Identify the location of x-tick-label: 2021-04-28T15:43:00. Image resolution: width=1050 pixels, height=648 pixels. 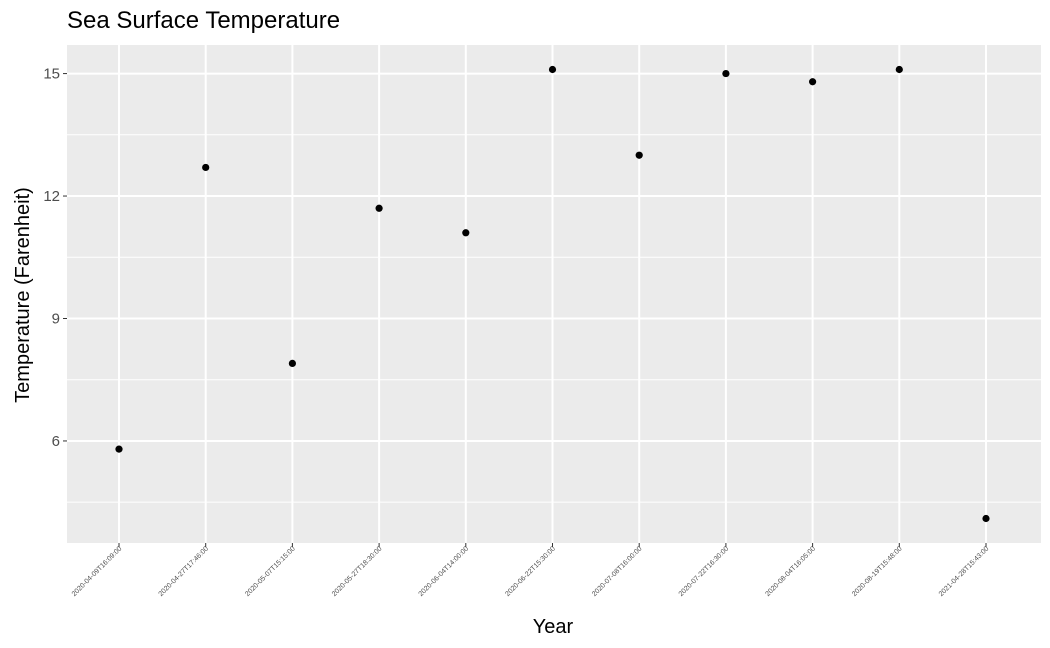
(964, 571).